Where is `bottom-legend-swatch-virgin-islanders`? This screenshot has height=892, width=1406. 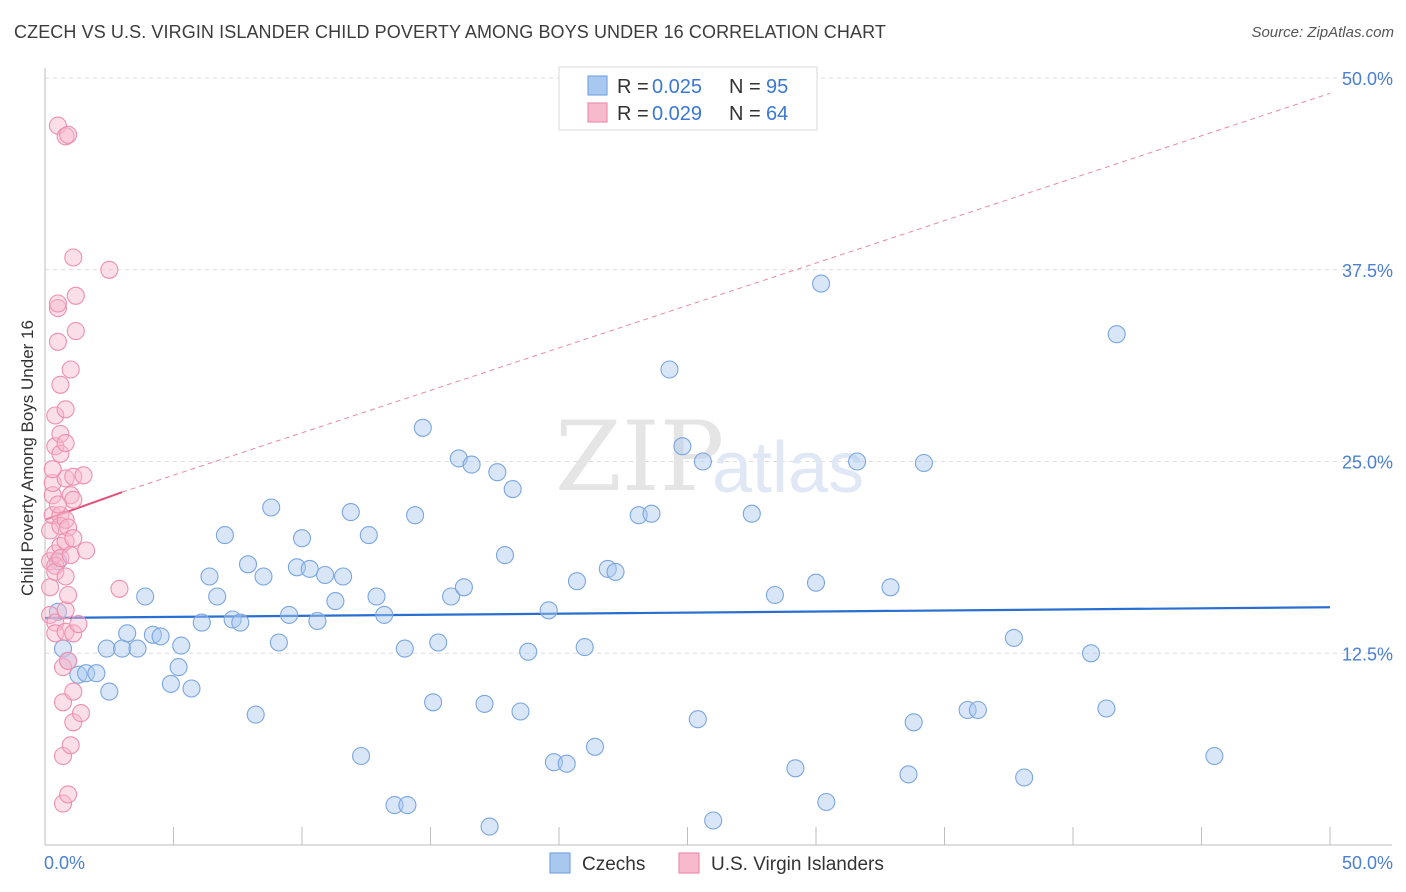 bottom-legend-swatch-virgin-islanders is located at coordinates (689, 863).